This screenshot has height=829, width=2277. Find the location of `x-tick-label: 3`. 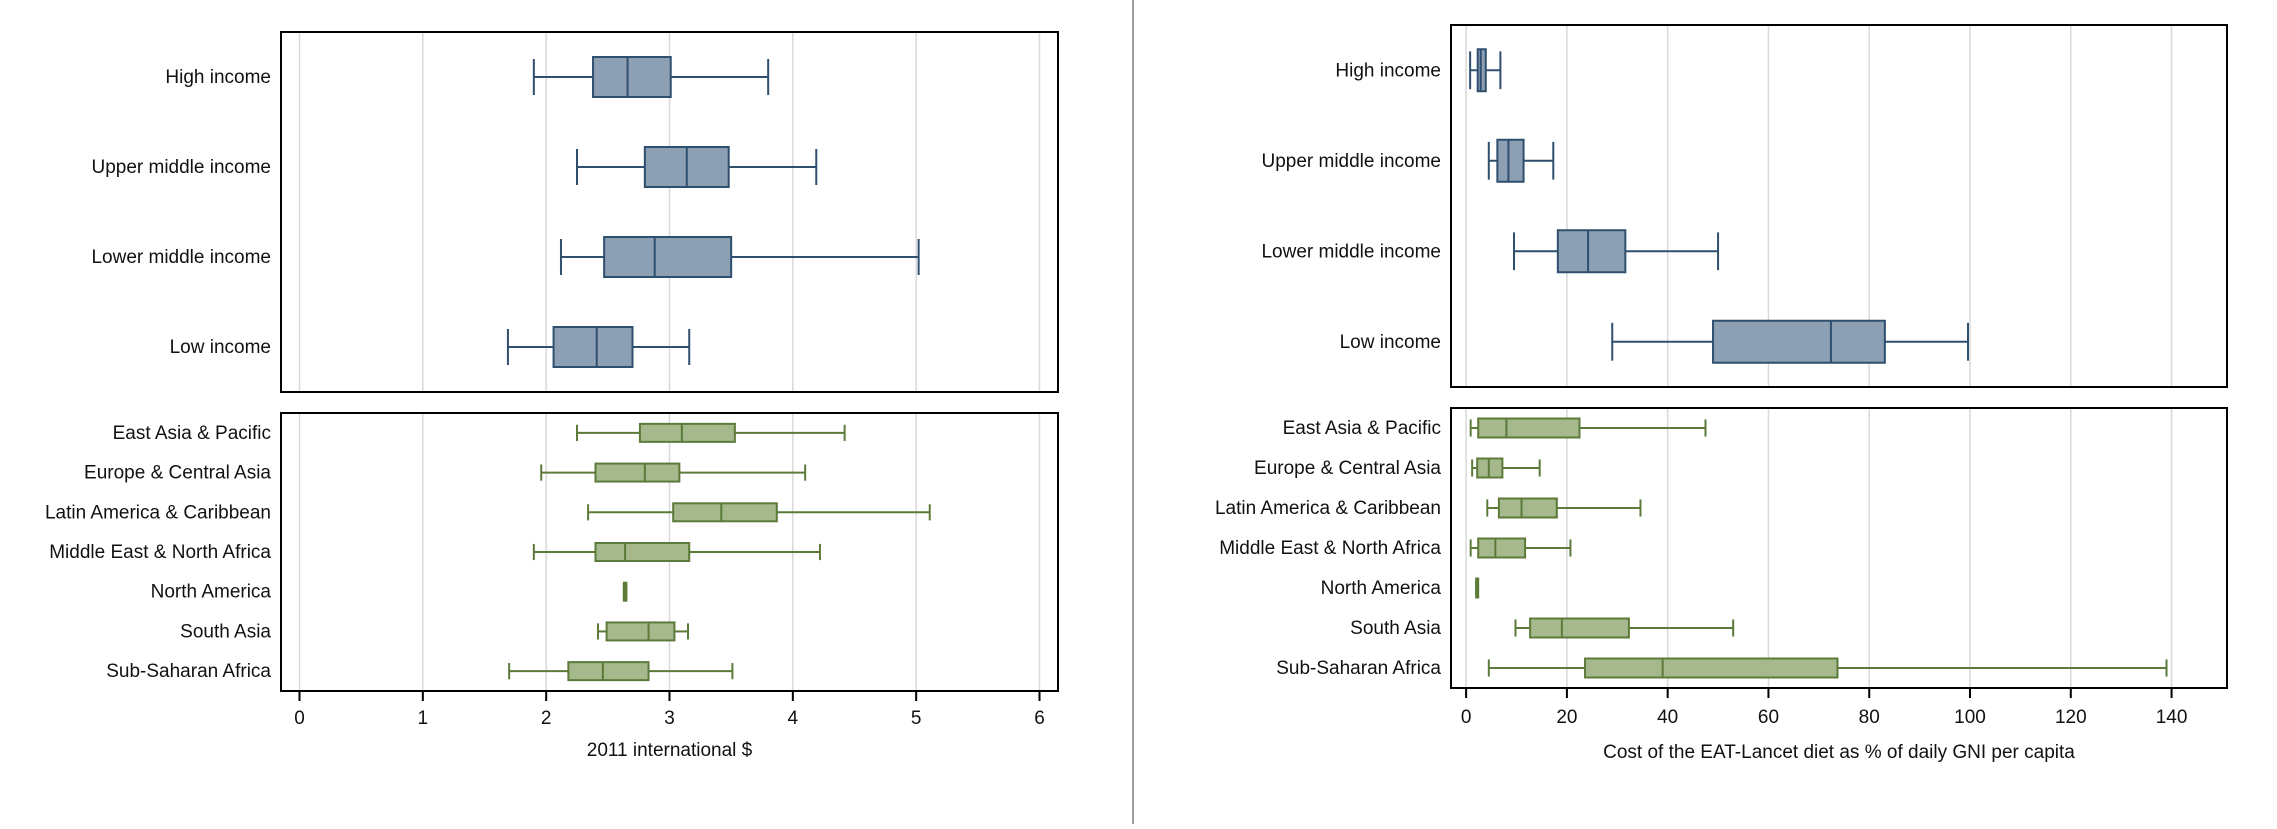

x-tick-label: 3 is located at coordinates (669, 718).